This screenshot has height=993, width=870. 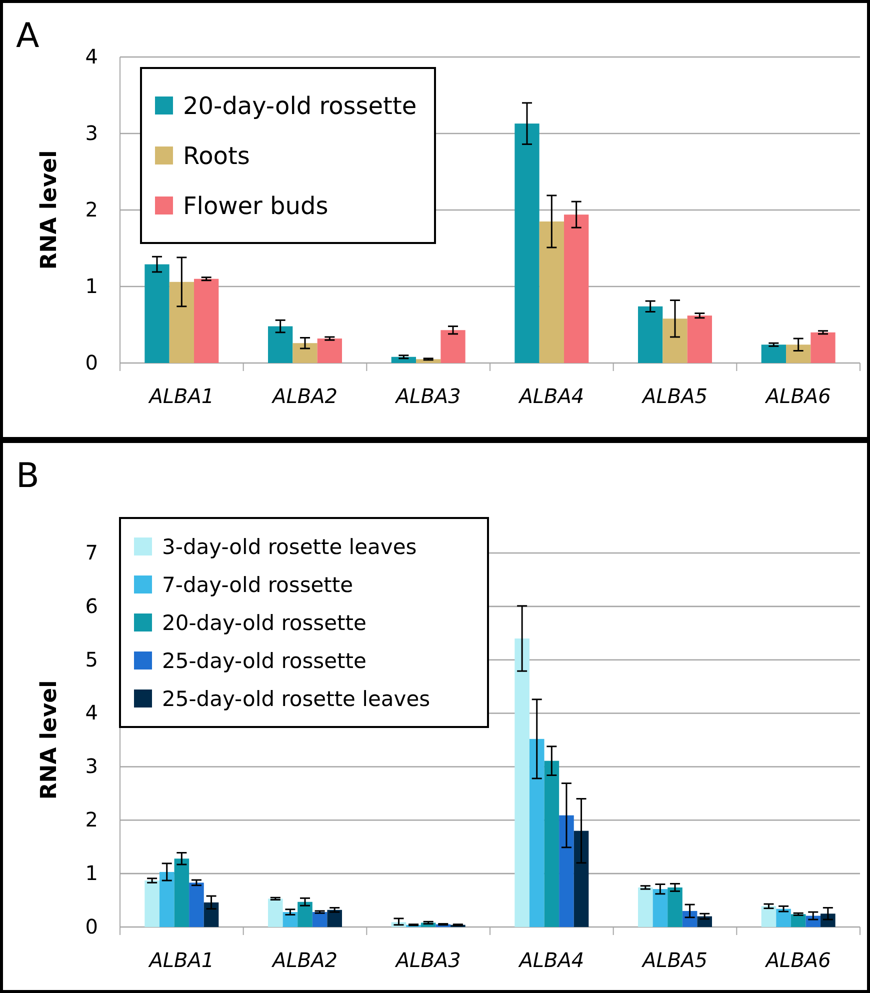 I want to click on y-tick-label: 7, so click(x=91, y=552).